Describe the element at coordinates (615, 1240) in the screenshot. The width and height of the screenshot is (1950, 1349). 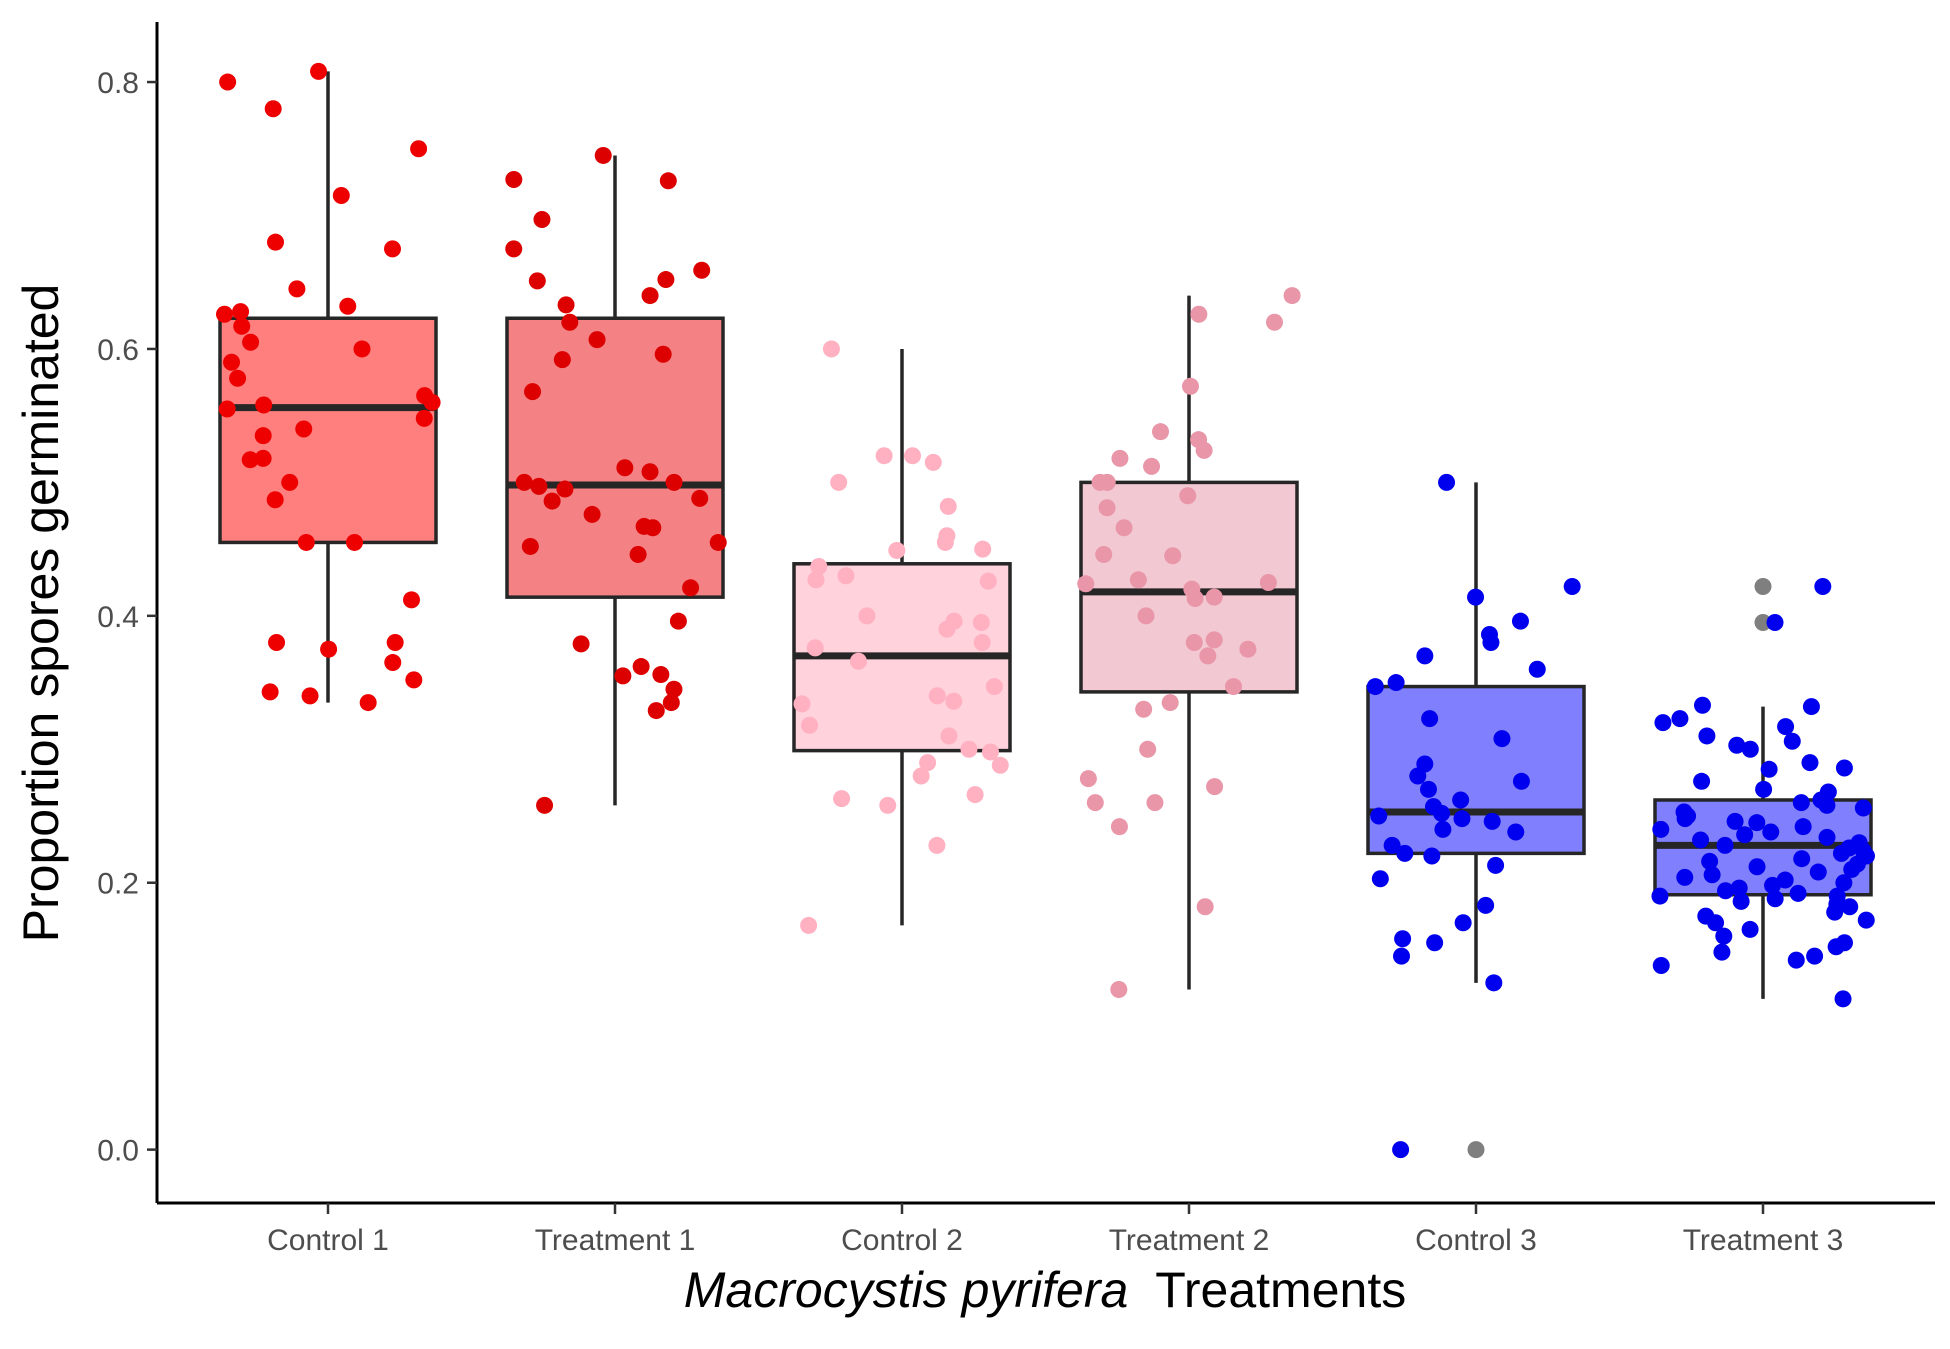
I see `x-tick-label: Treatment 1` at that location.